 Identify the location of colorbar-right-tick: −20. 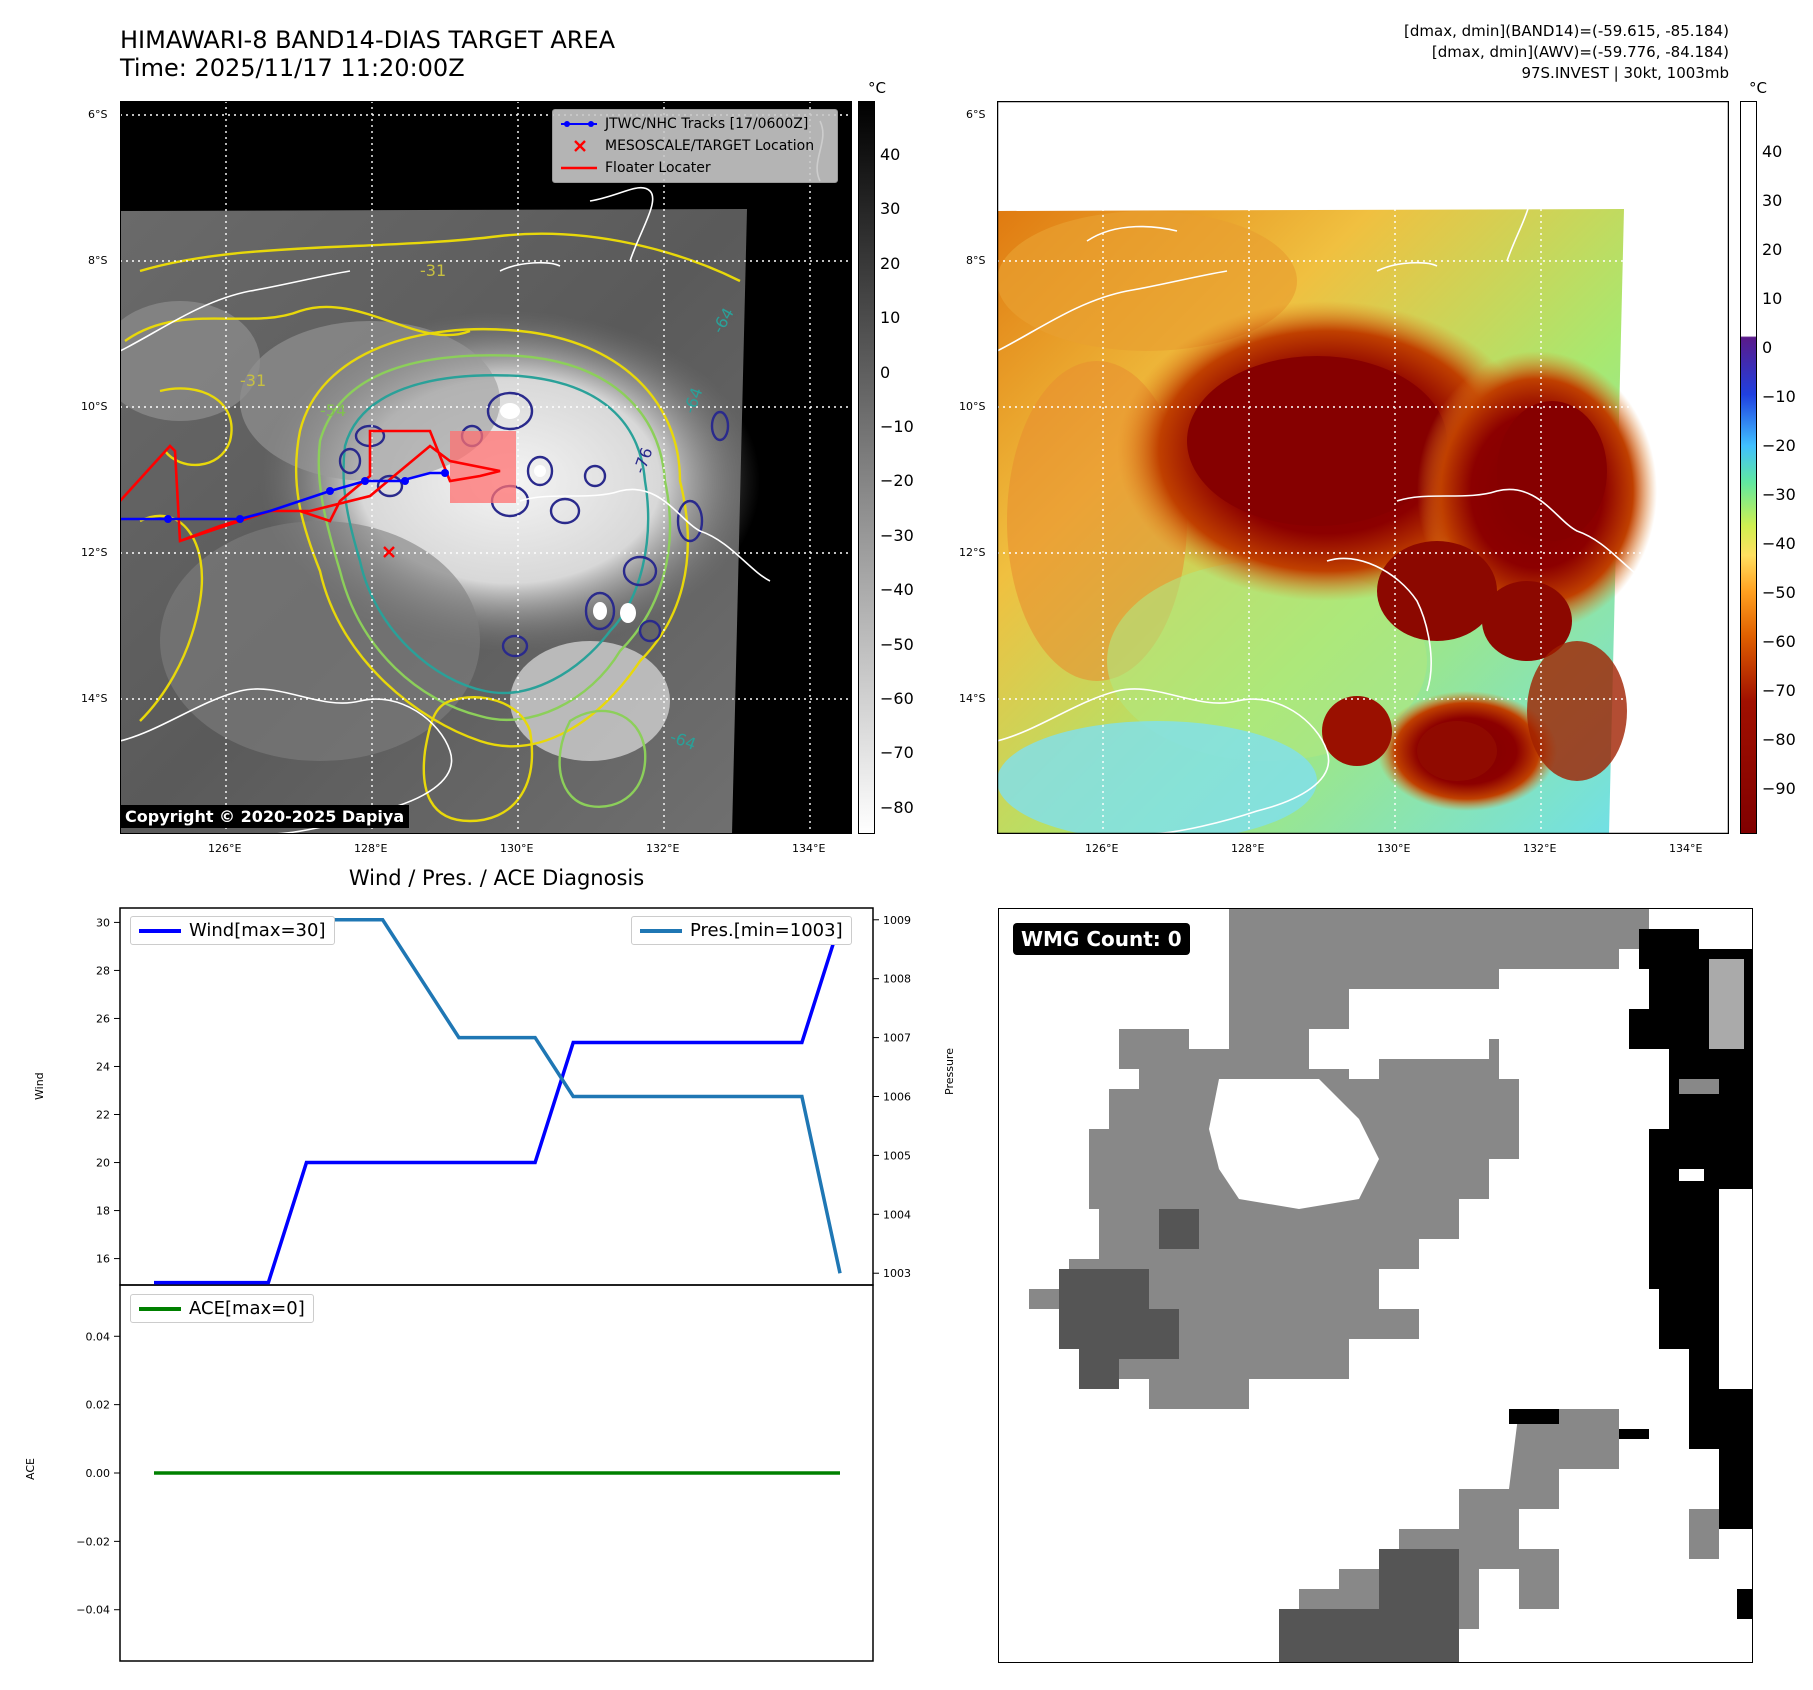
(1779, 445).